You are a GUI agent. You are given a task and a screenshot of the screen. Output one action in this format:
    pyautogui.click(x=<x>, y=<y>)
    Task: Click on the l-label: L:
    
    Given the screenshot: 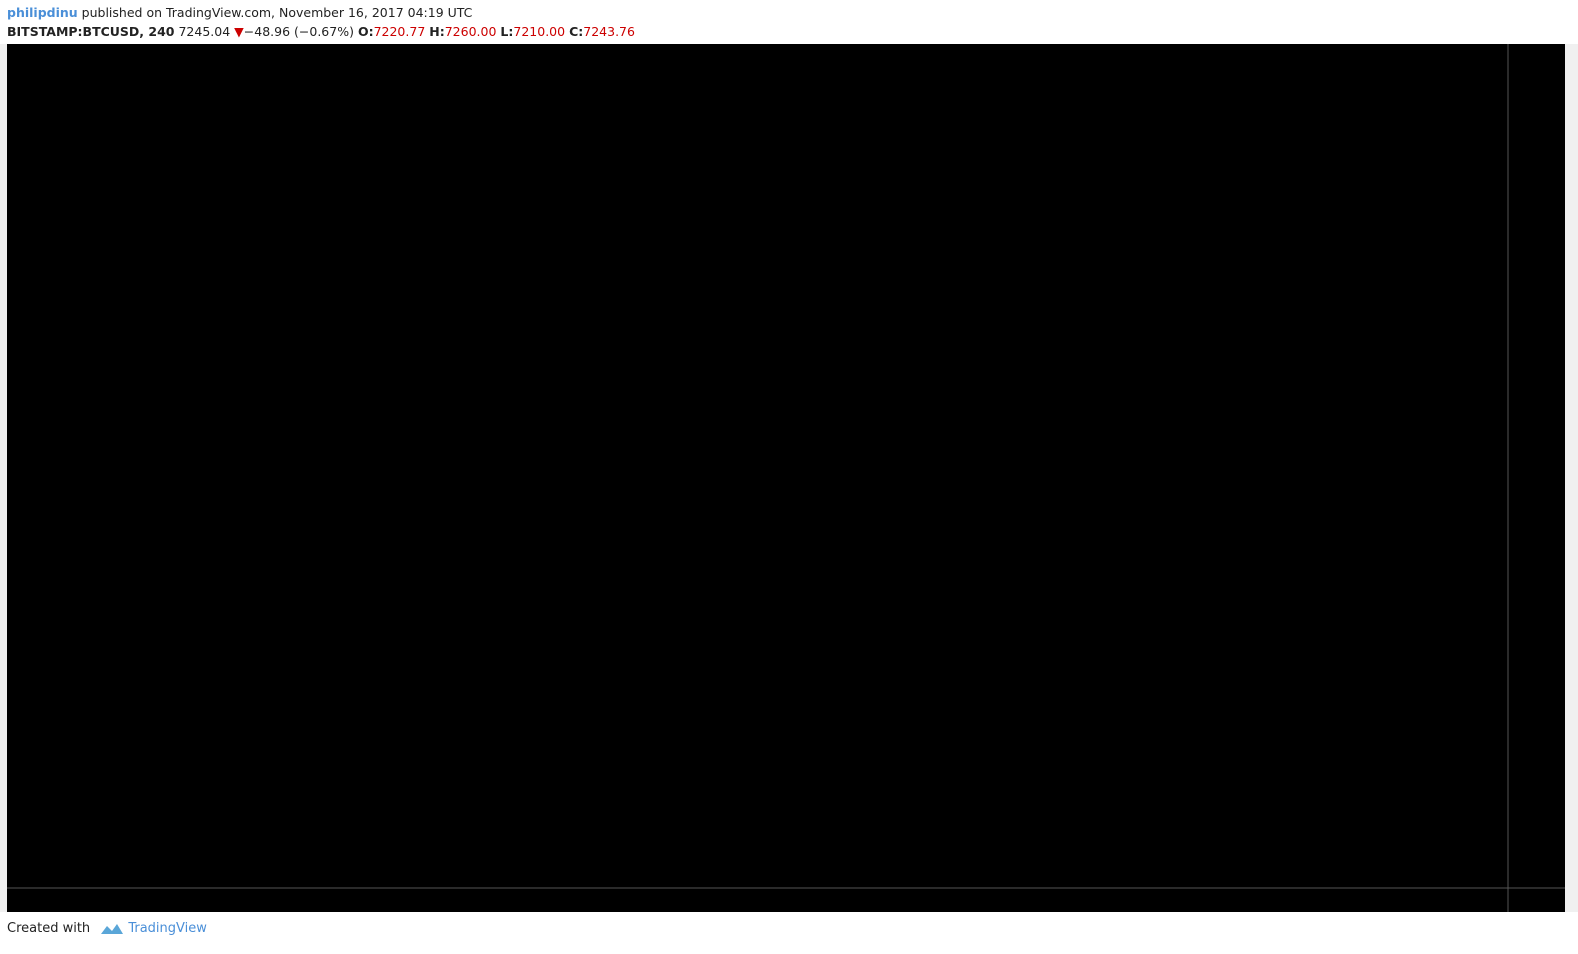 What is the action you would take?
    pyautogui.click(x=507, y=31)
    